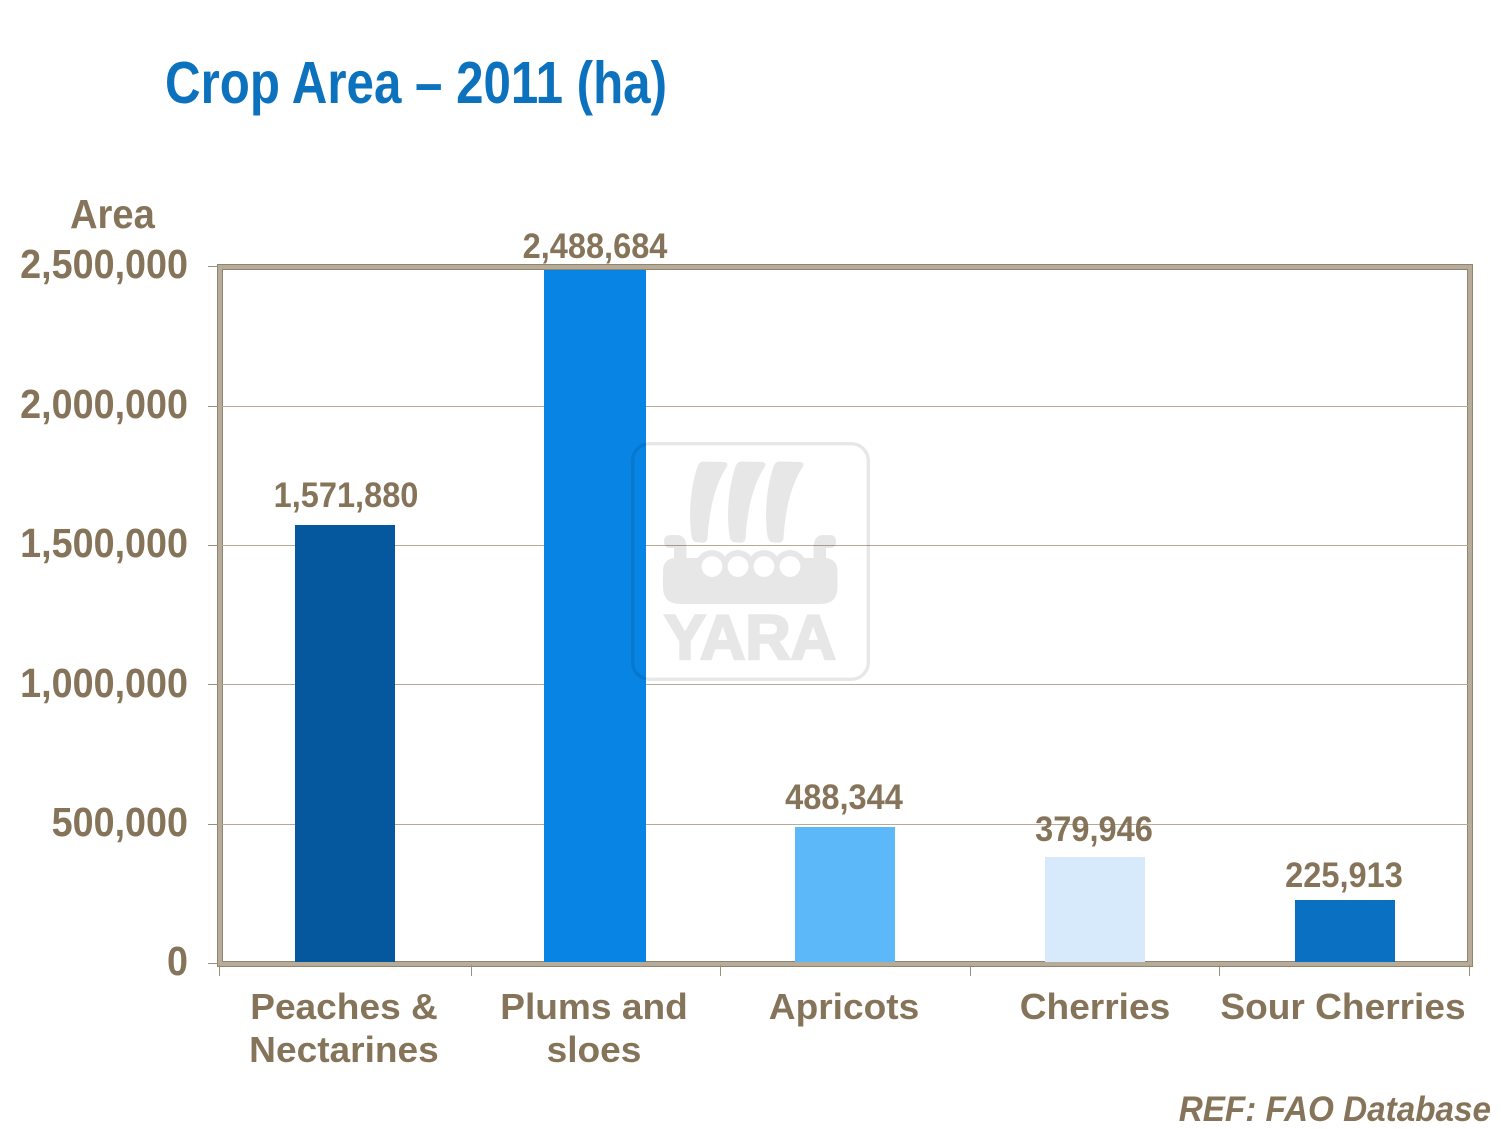 This screenshot has height=1129, width=1501. I want to click on svg-text: YARA, so click(750, 638).